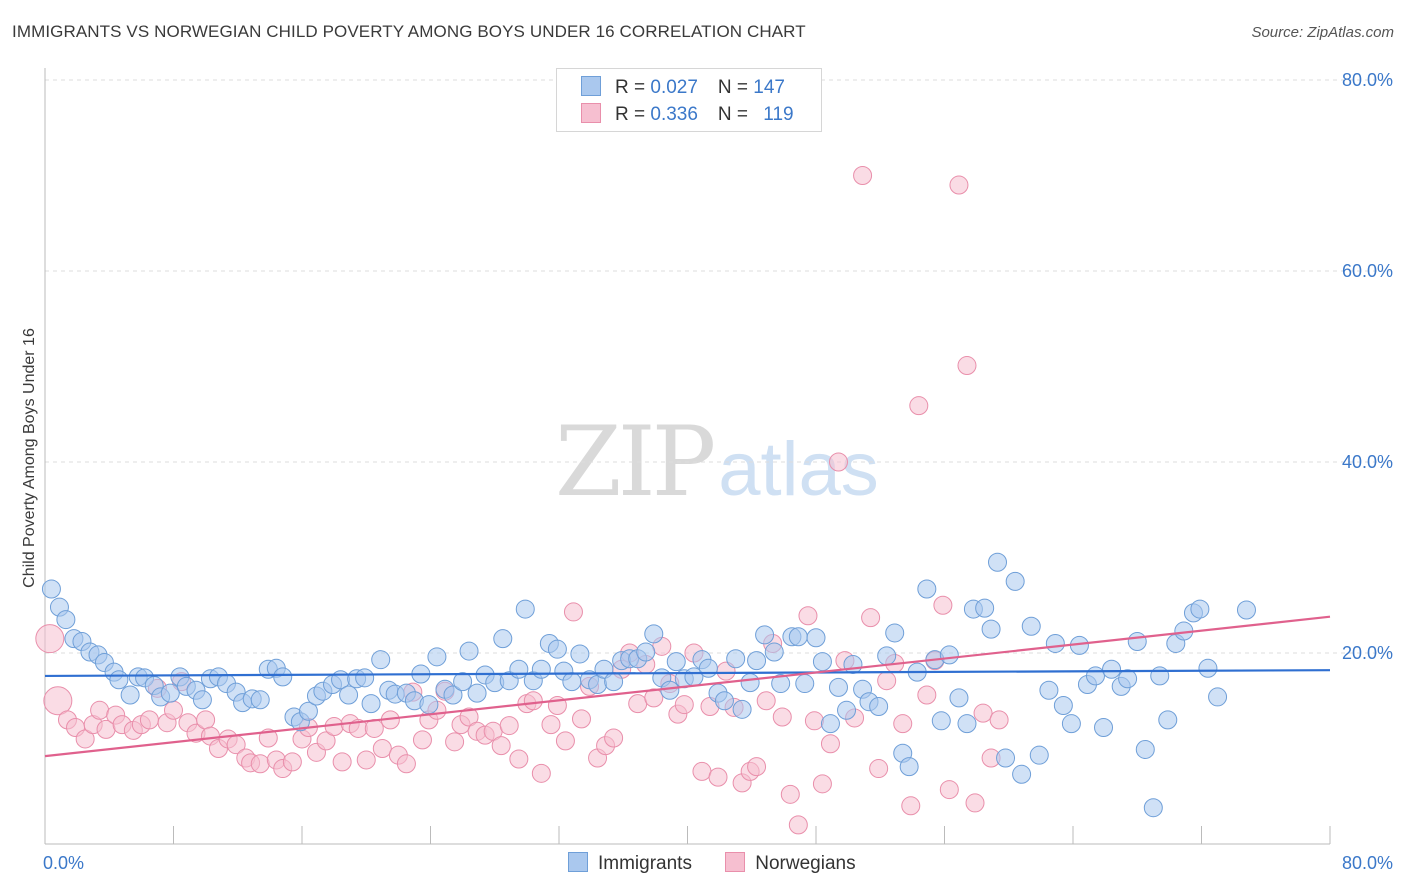 This screenshot has height=892, width=1406. Describe the element at coordinates (798, 469) in the screenshot. I see `watermark-atlas: atlas` at that location.